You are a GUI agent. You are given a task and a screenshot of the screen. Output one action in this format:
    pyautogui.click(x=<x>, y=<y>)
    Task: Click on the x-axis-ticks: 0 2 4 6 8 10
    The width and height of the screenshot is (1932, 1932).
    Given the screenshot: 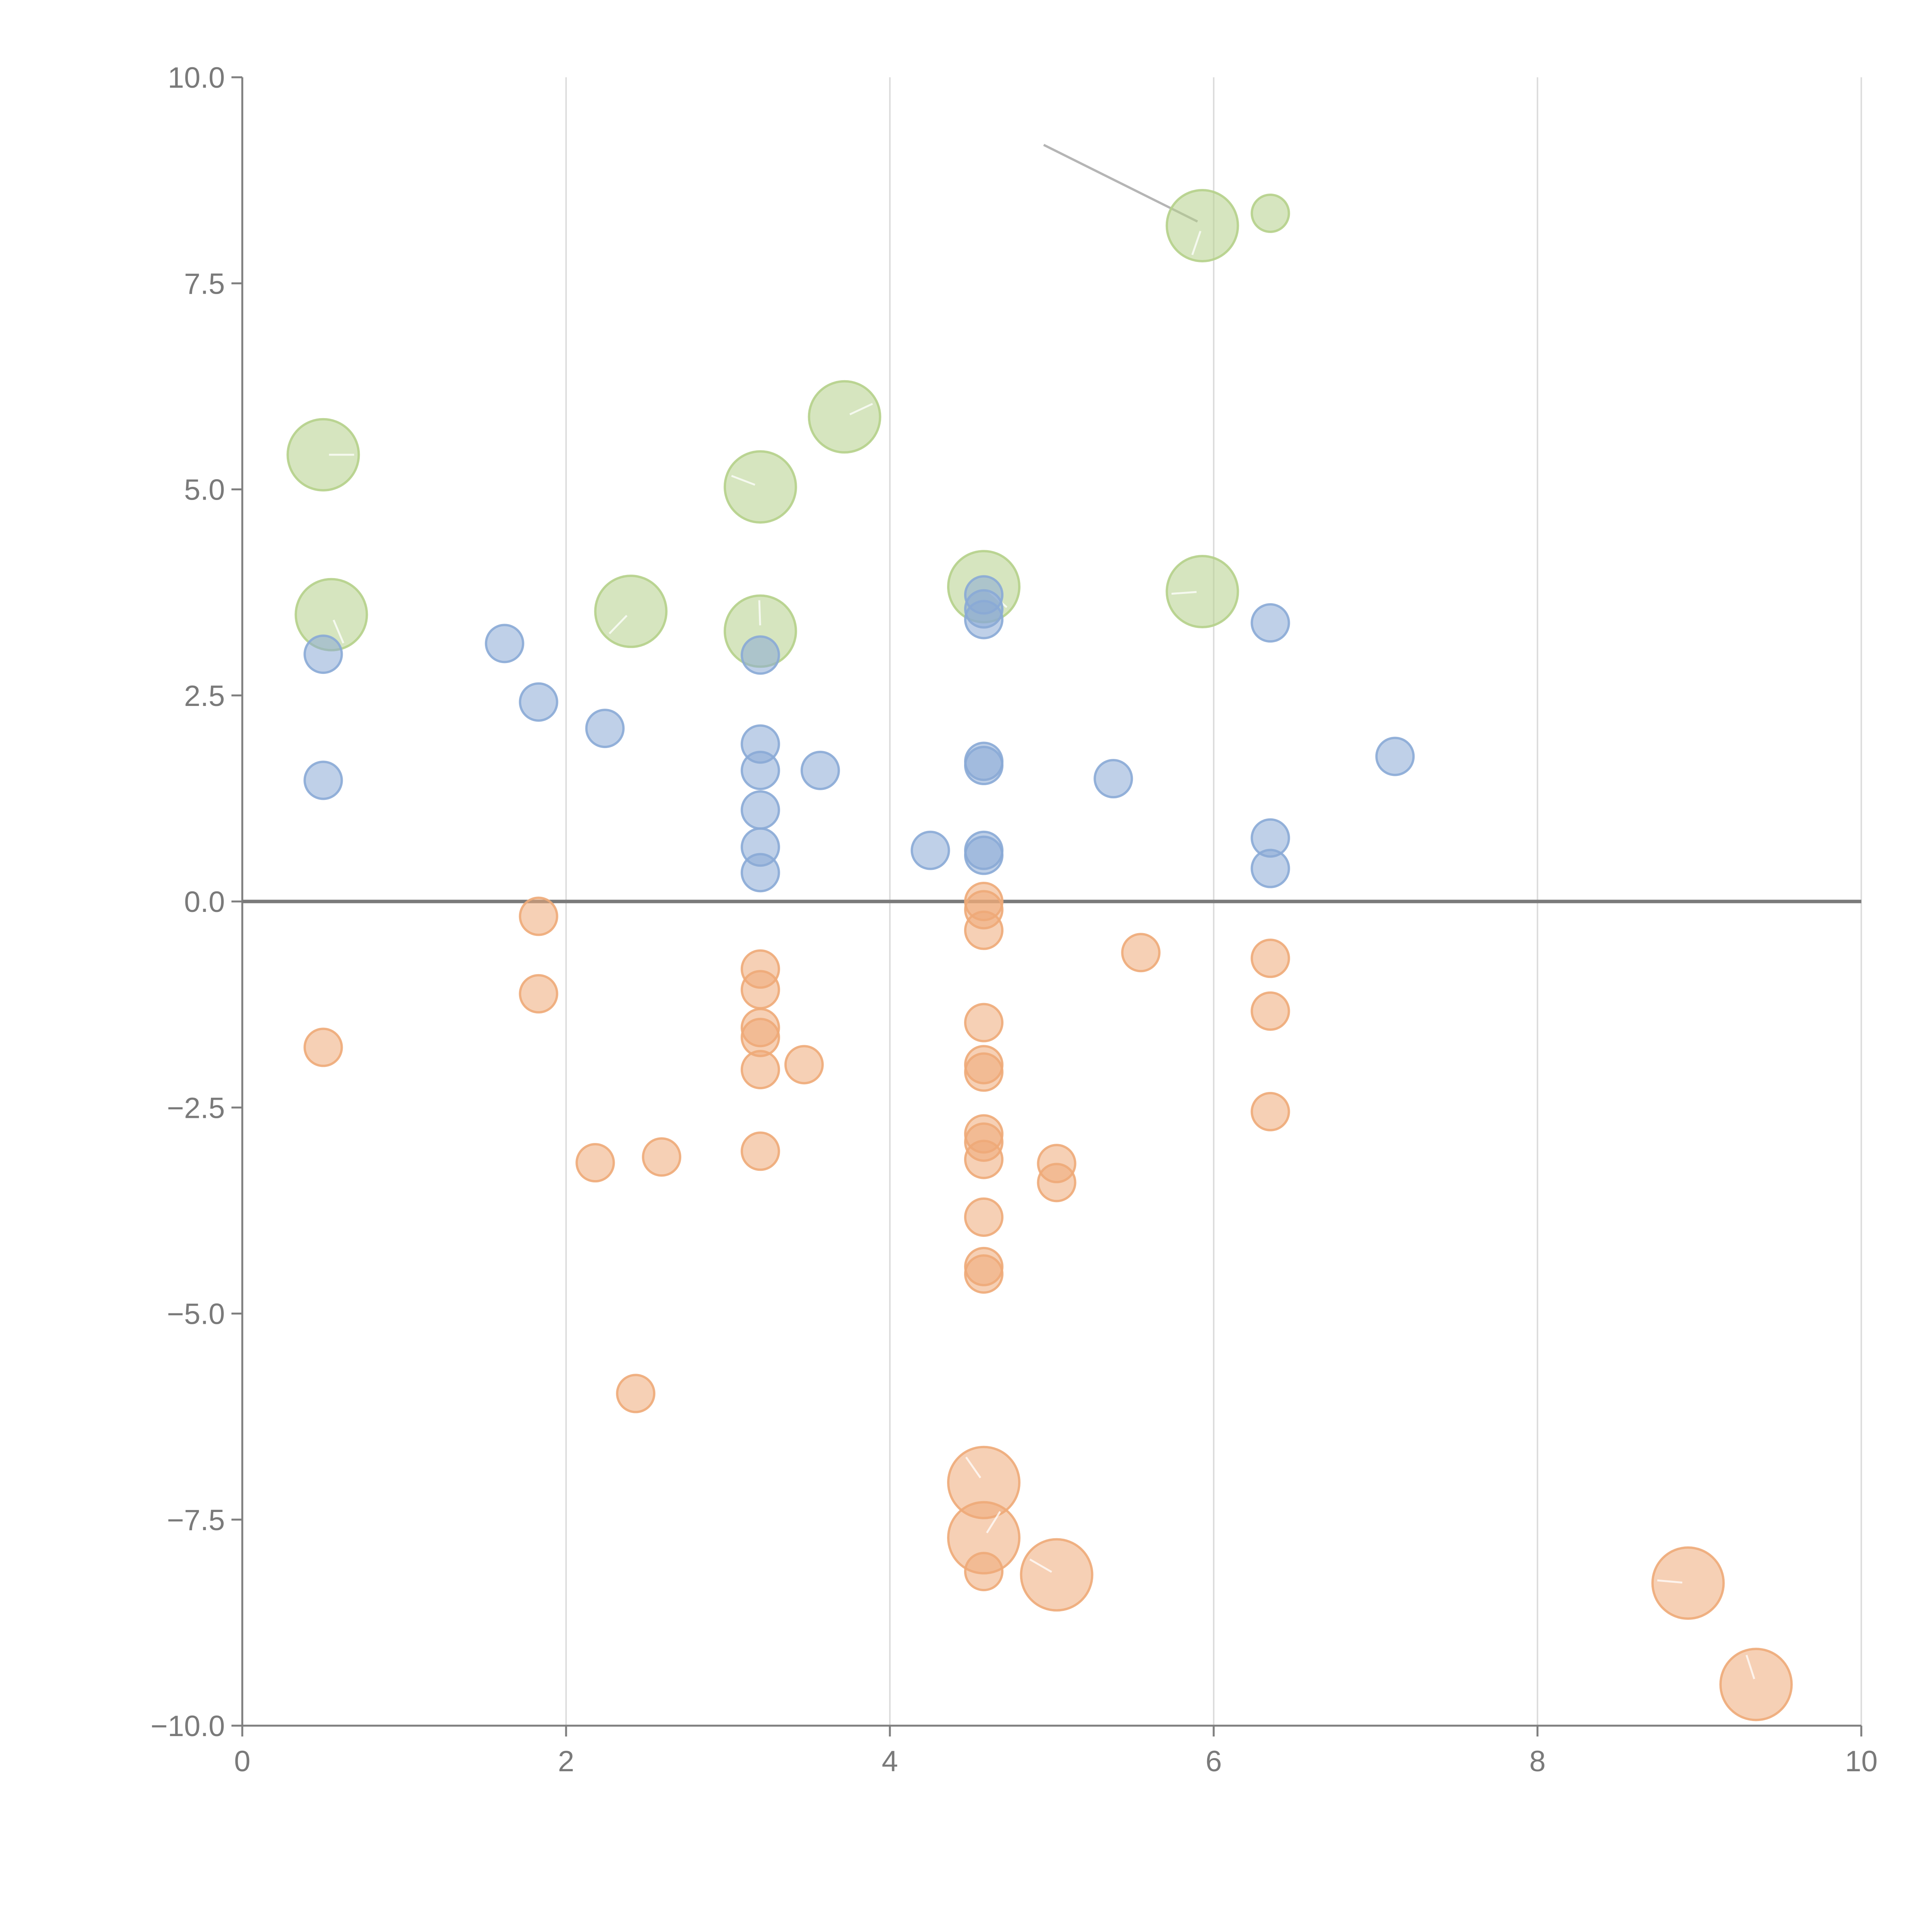 What is the action you would take?
    pyautogui.click(x=1056, y=1752)
    